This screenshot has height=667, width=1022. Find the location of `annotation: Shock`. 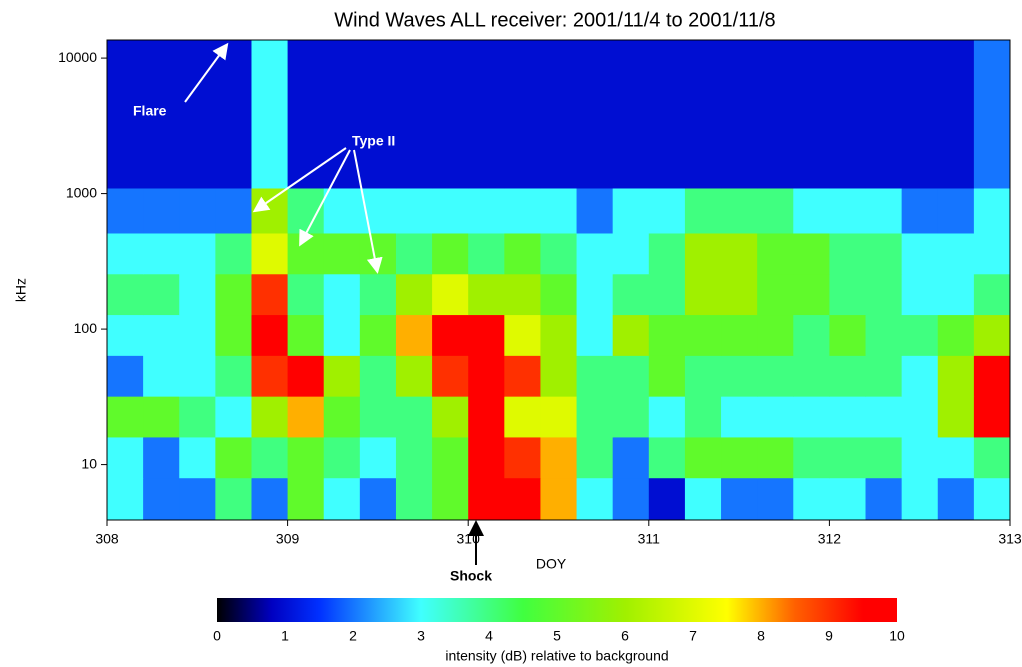

annotation: Shock is located at coordinates (471, 576).